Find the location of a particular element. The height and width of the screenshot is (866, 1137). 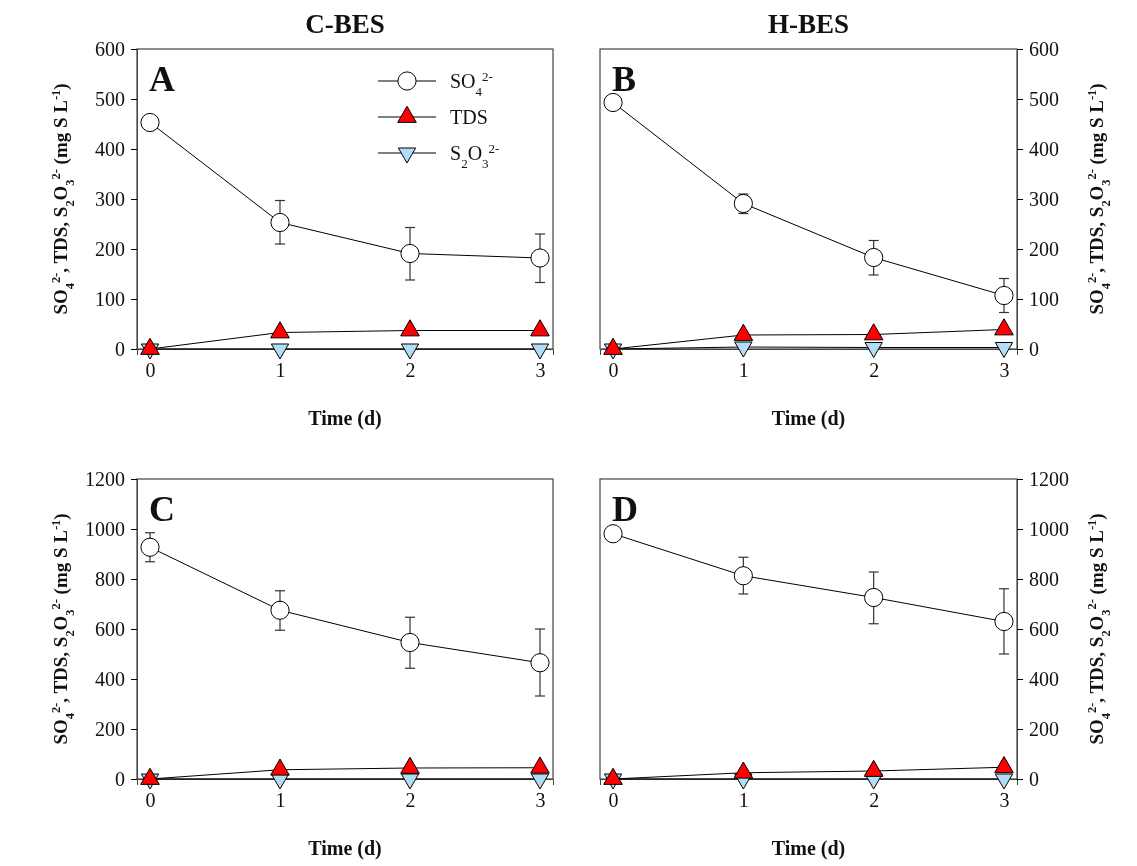

y2-tick-label: 500 is located at coordinates (1044, 98).